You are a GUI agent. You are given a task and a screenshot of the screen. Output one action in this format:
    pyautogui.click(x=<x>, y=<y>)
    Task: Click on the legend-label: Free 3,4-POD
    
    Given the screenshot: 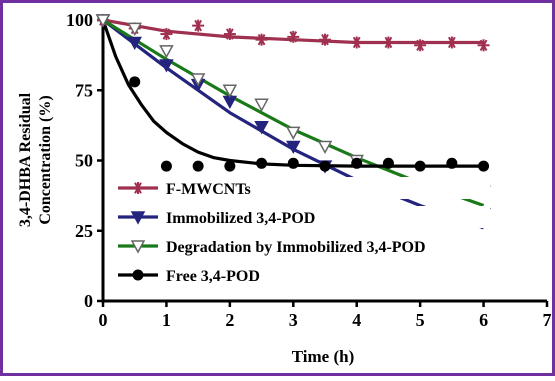 What is the action you would take?
    pyautogui.click(x=213, y=276)
    